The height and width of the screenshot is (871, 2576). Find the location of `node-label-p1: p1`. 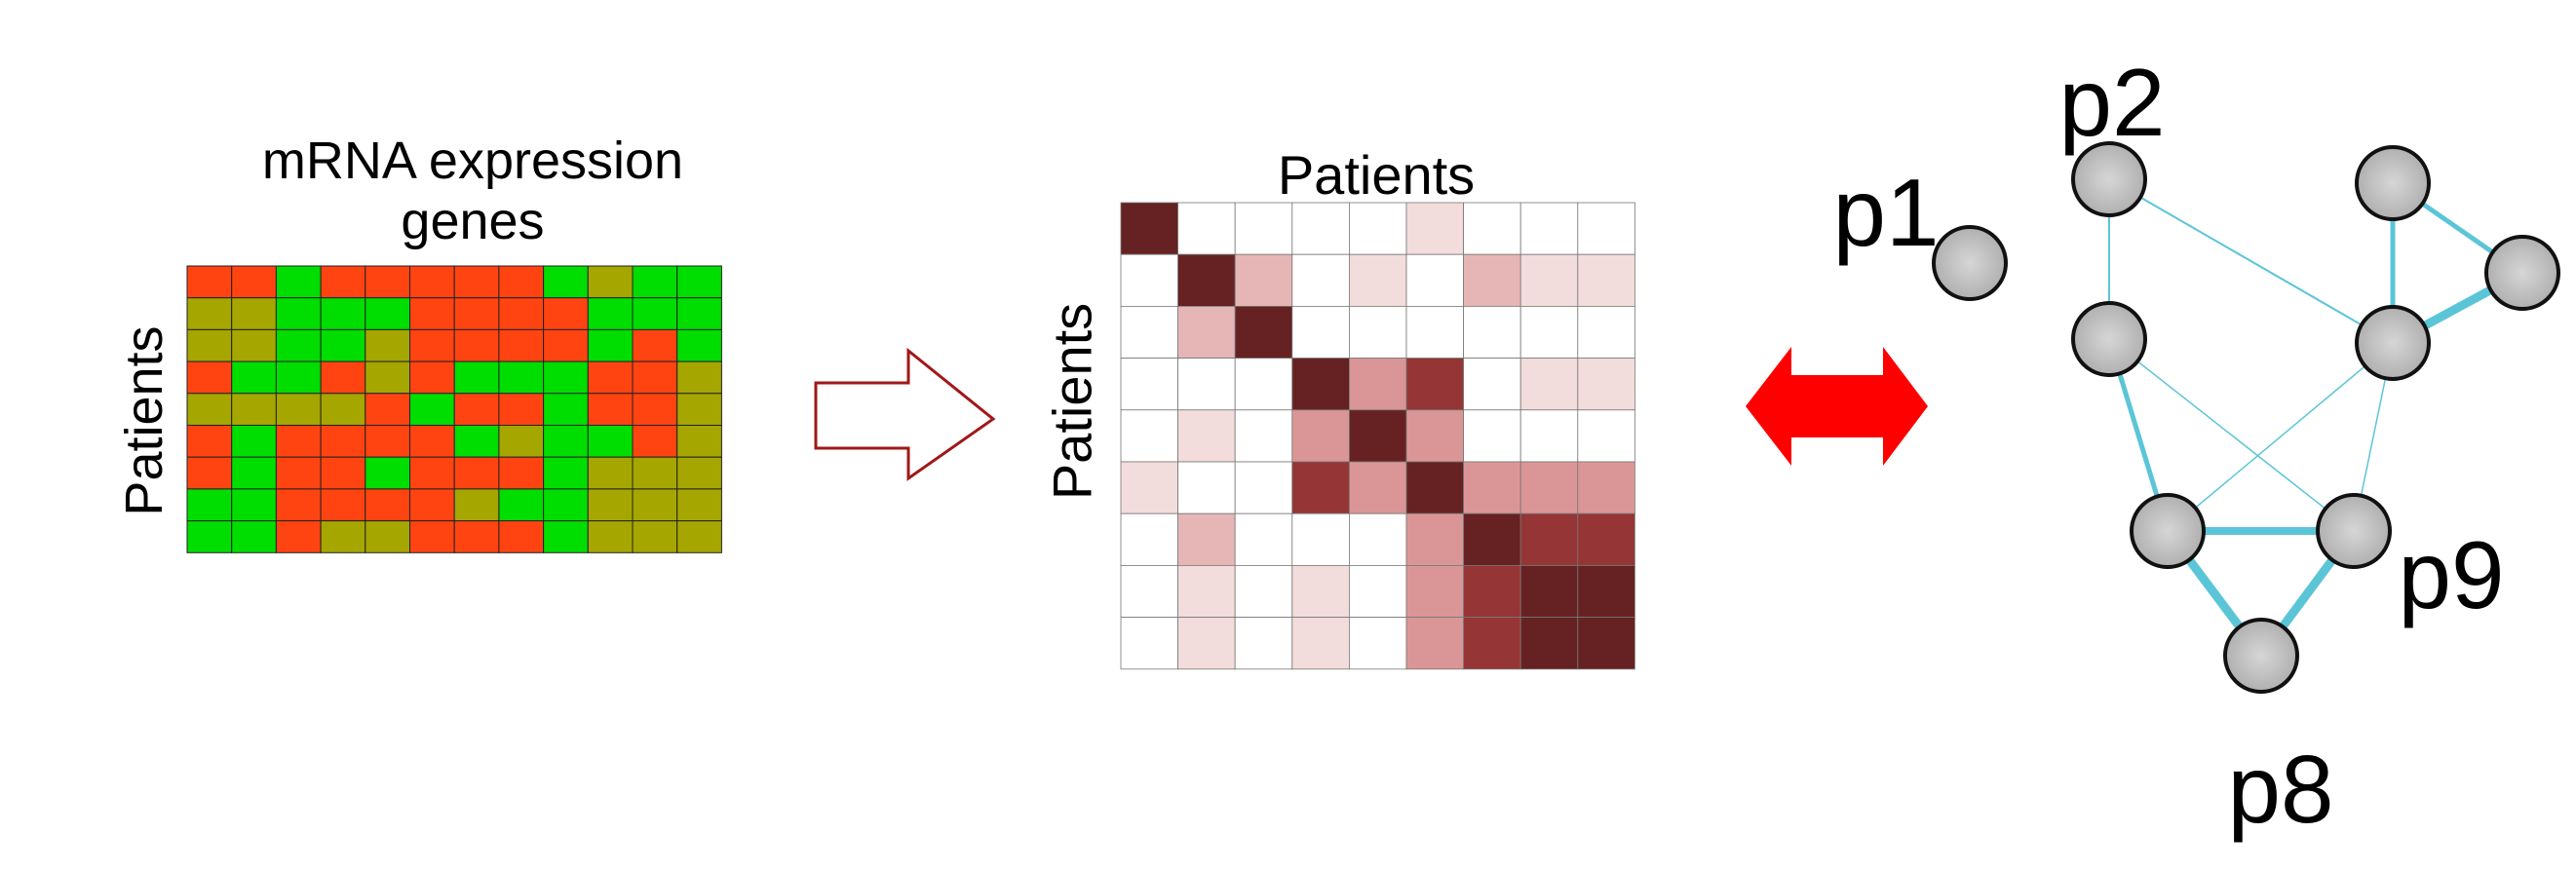

node-label-p1: p1 is located at coordinates (1886, 212).